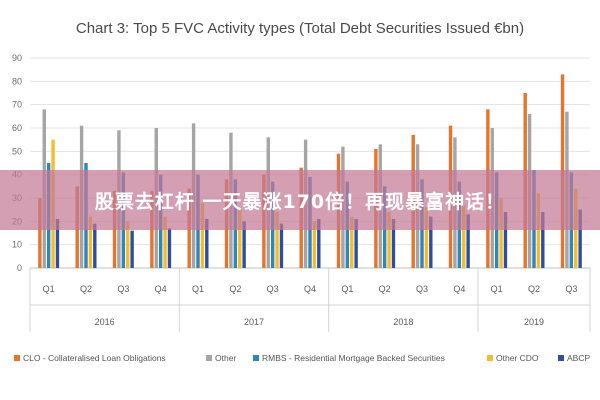  I want to click on year-label: 2016, so click(105, 322).